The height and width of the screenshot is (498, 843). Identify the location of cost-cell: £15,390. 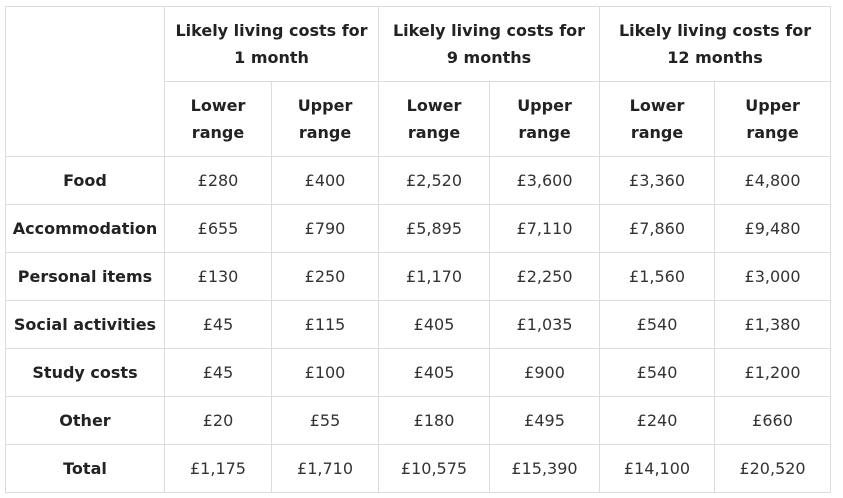
(545, 468).